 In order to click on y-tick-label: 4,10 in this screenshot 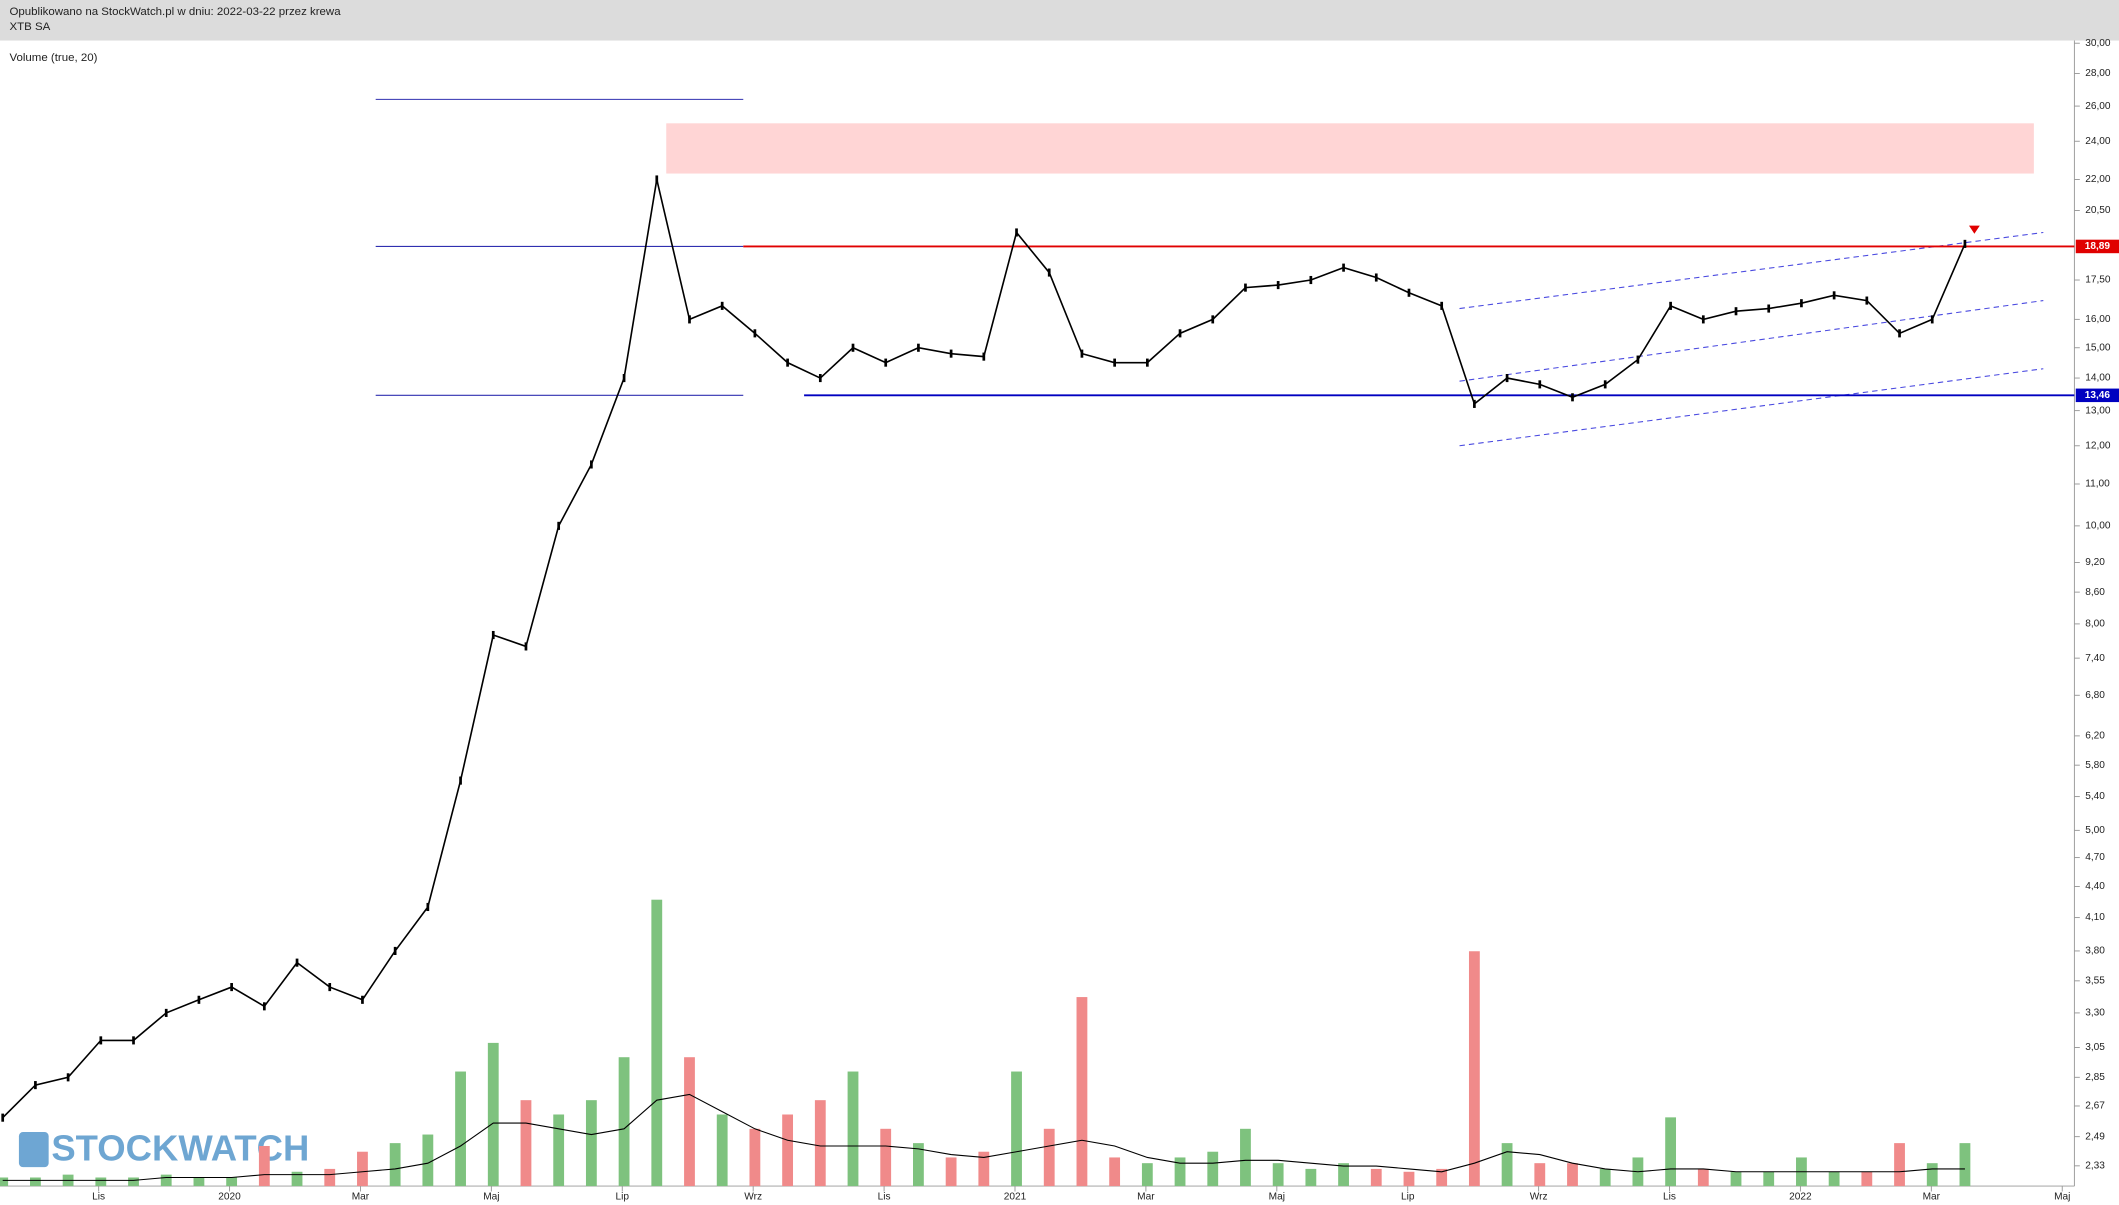, I will do `click(2095, 917)`.